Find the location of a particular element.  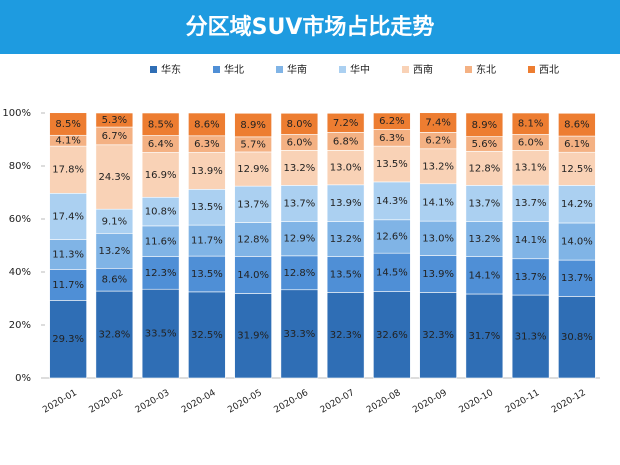

value-label: 14.0% is located at coordinates (253, 275).